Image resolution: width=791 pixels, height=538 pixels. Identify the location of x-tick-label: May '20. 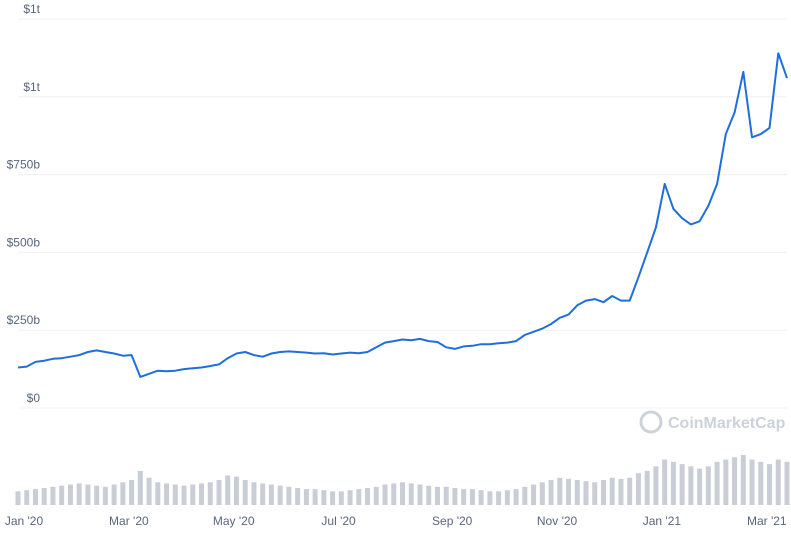
(234, 521).